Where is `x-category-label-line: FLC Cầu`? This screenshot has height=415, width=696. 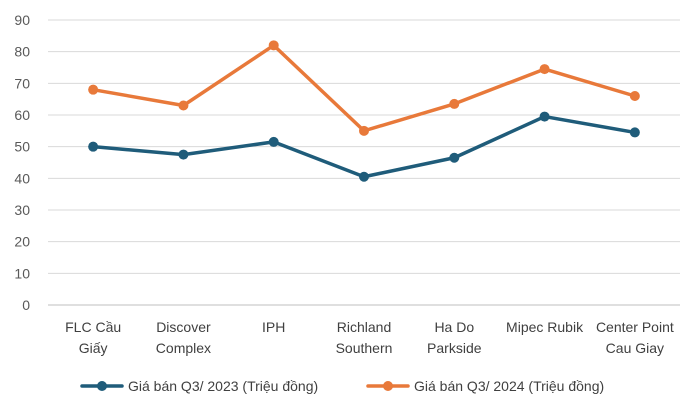
x-category-label-line: FLC Cầu is located at coordinates (93, 327).